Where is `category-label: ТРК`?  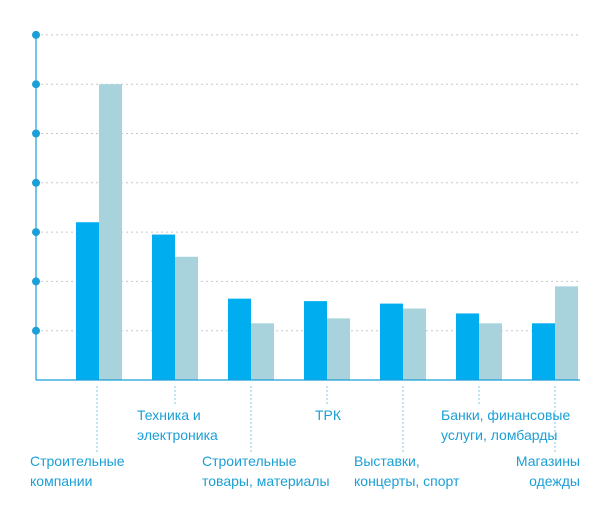 category-label: ТРК is located at coordinates (328, 415).